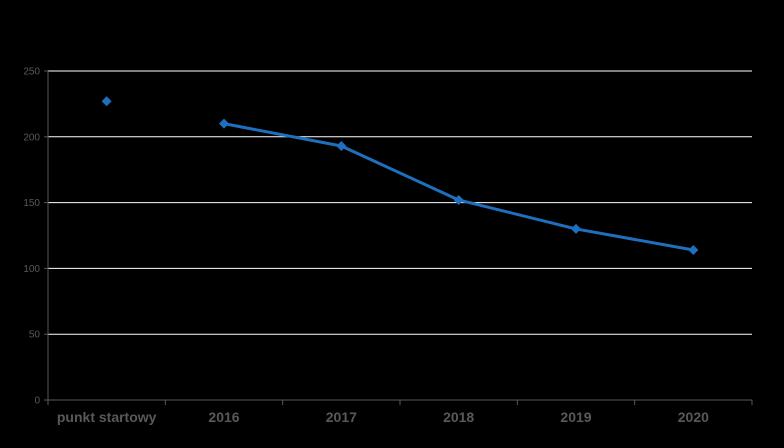  What do you see at coordinates (223, 417) in the screenshot?
I see `x-tick-label: 2016` at bounding box center [223, 417].